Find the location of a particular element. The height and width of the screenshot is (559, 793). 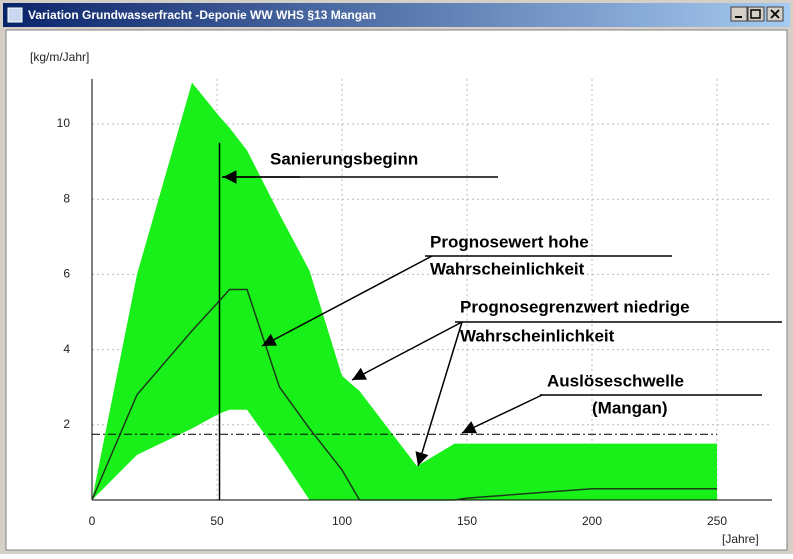

window-icon is located at coordinates (15, 15).